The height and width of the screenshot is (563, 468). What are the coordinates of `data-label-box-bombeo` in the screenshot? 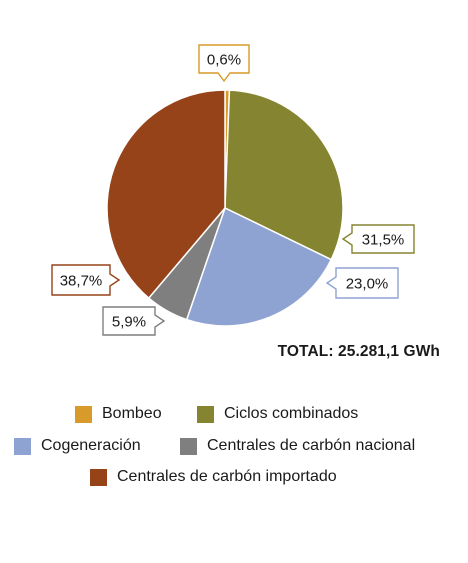 It's located at (224, 63).